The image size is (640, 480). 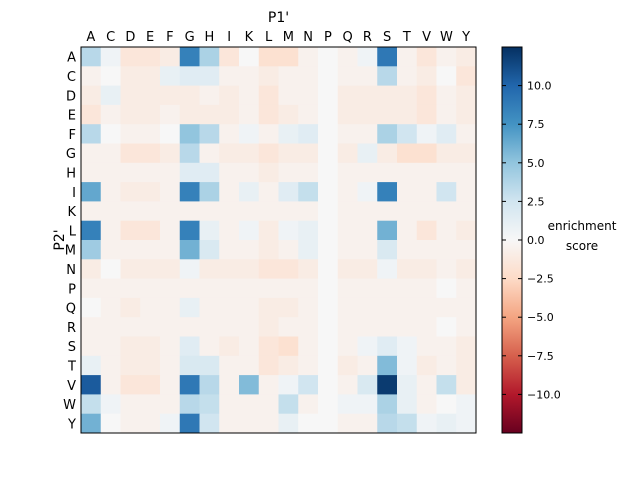 I want to click on colorbar-tick-label: −10.0, so click(x=544, y=394).